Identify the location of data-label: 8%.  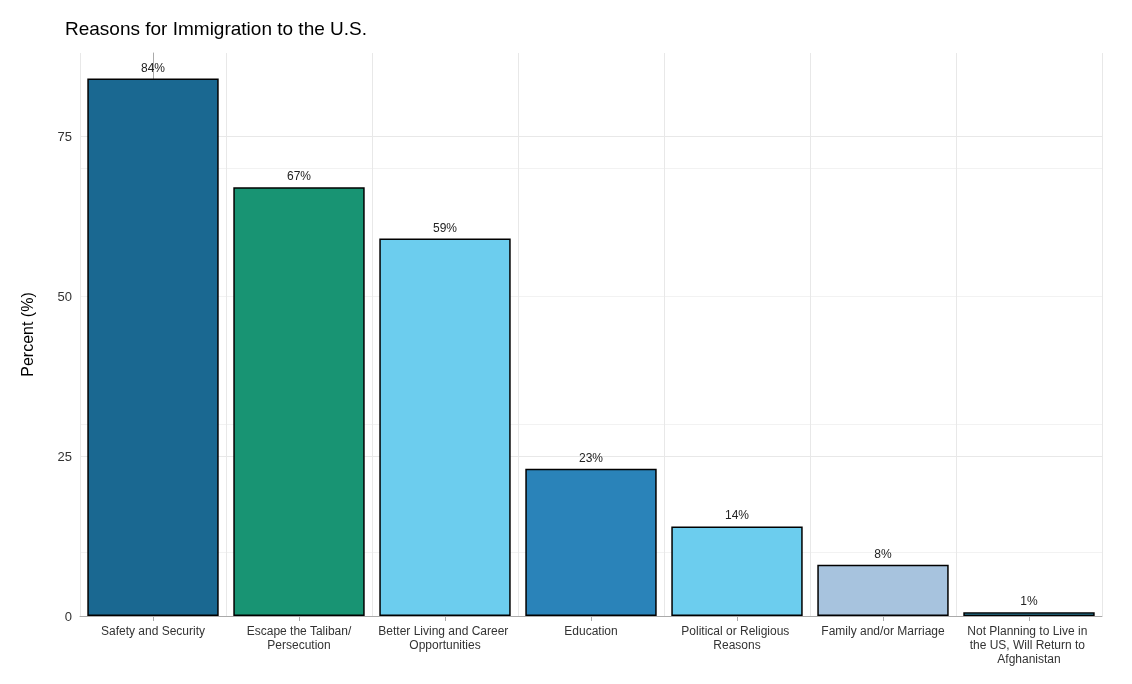
(883, 553).